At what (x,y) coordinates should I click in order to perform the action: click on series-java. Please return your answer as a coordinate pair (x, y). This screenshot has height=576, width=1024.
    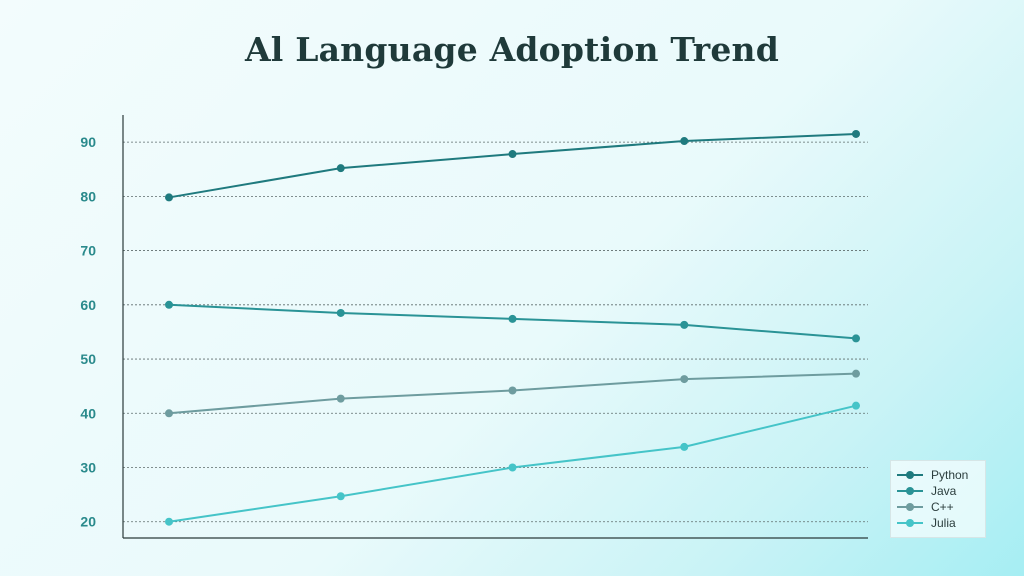
    Looking at the image, I should click on (512, 321).